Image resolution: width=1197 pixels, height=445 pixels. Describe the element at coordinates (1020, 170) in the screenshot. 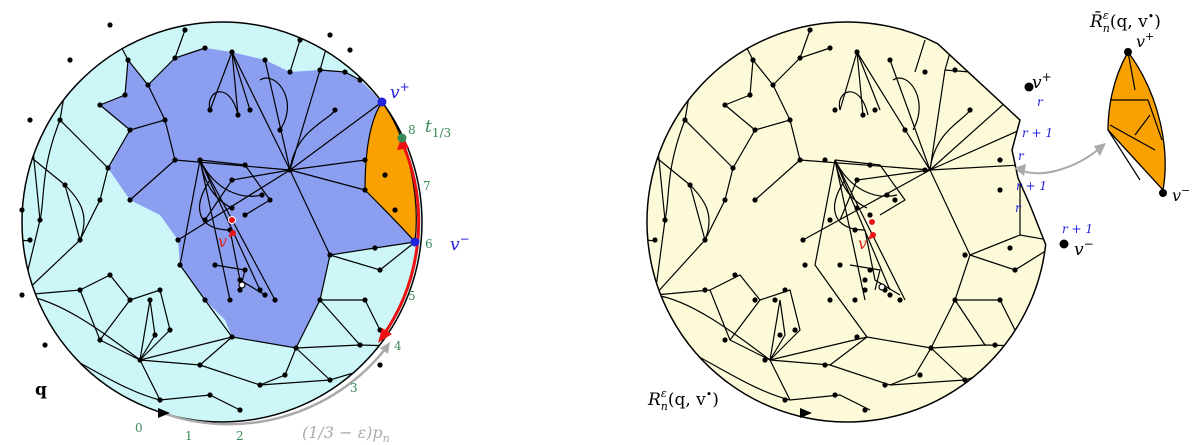

I see `gray-arrow-left` at that location.